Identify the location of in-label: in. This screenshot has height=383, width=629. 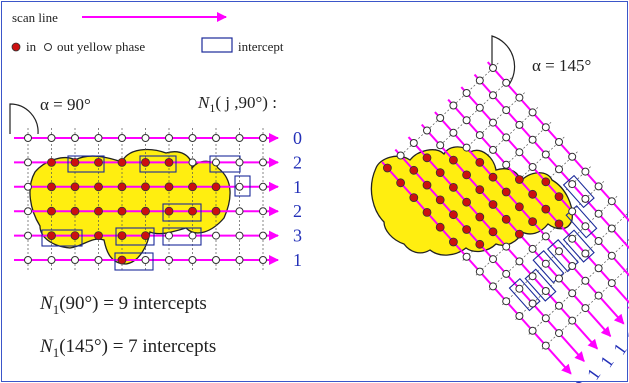
(31, 46).